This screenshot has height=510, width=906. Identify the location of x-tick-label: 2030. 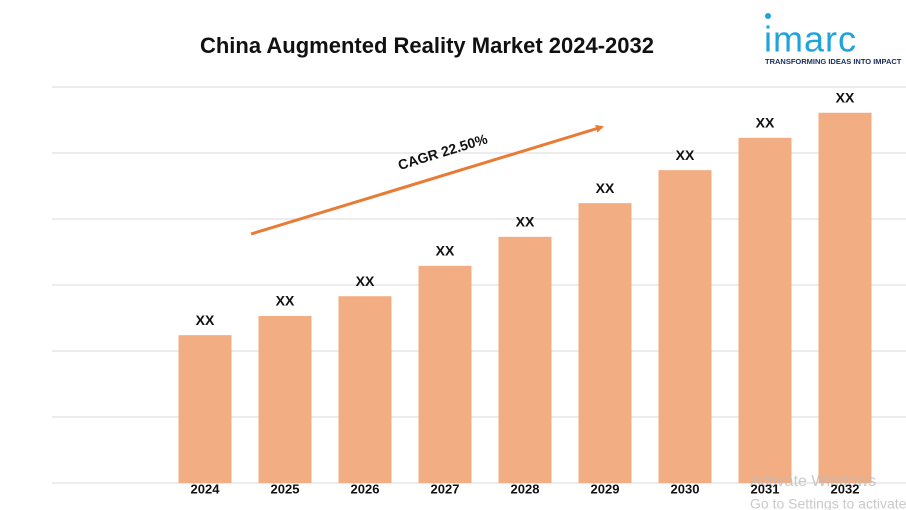
(685, 488).